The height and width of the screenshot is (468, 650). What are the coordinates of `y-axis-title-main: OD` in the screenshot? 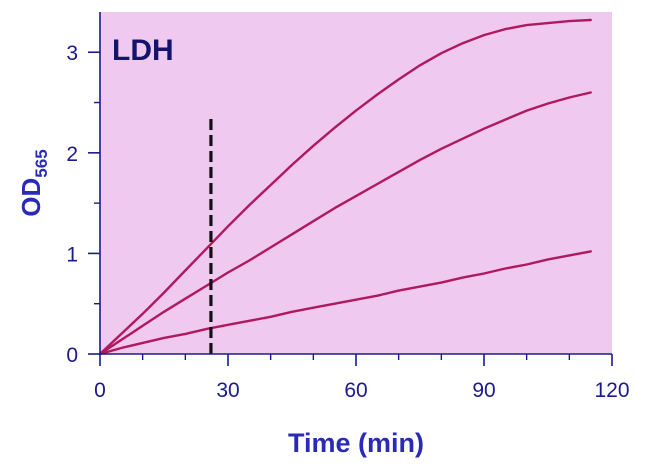 It's located at (31, 197).